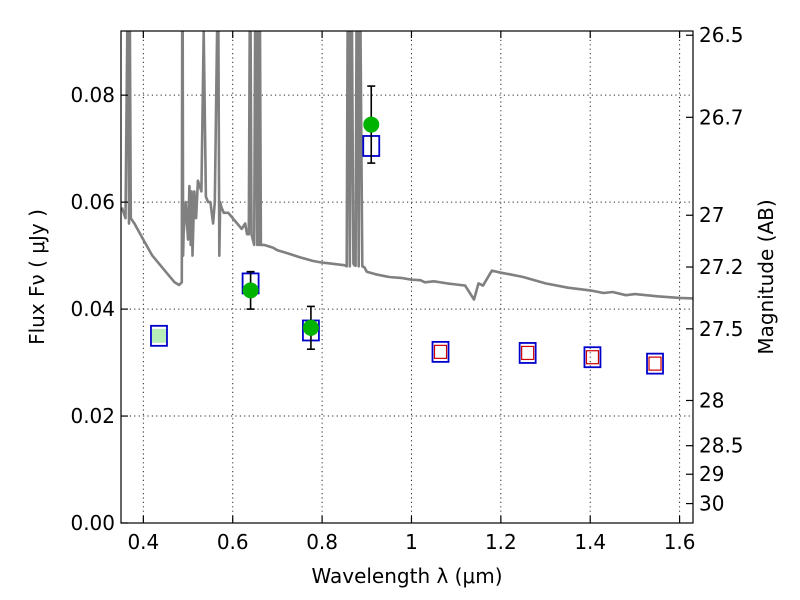  I want to click on y-axis-label: Flux Fν ( μJy ), so click(37, 277).